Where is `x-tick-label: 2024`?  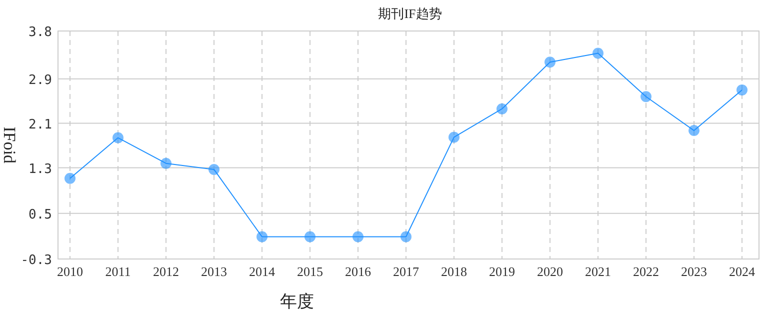 x-tick-label: 2024 is located at coordinates (742, 271).